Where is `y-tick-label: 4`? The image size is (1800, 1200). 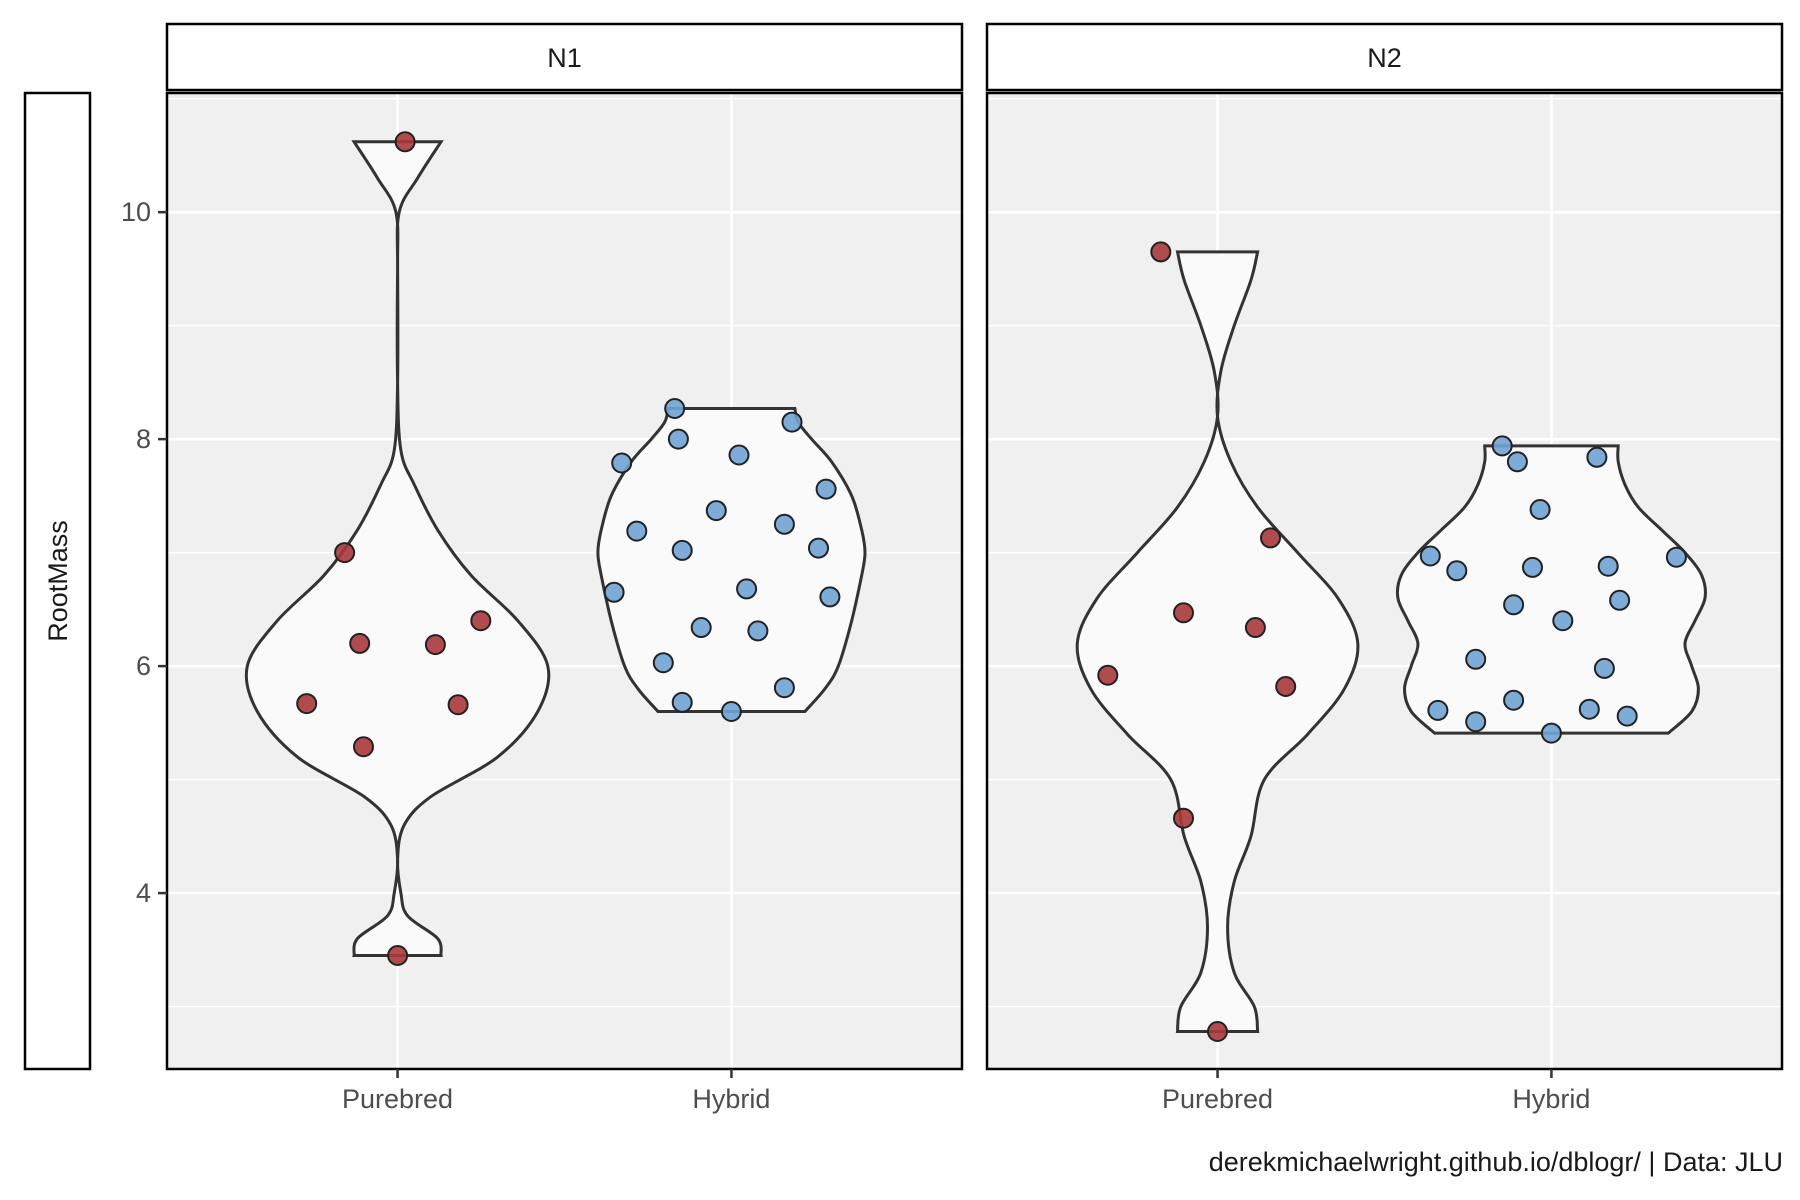
y-tick-label: 4 is located at coordinates (143, 893).